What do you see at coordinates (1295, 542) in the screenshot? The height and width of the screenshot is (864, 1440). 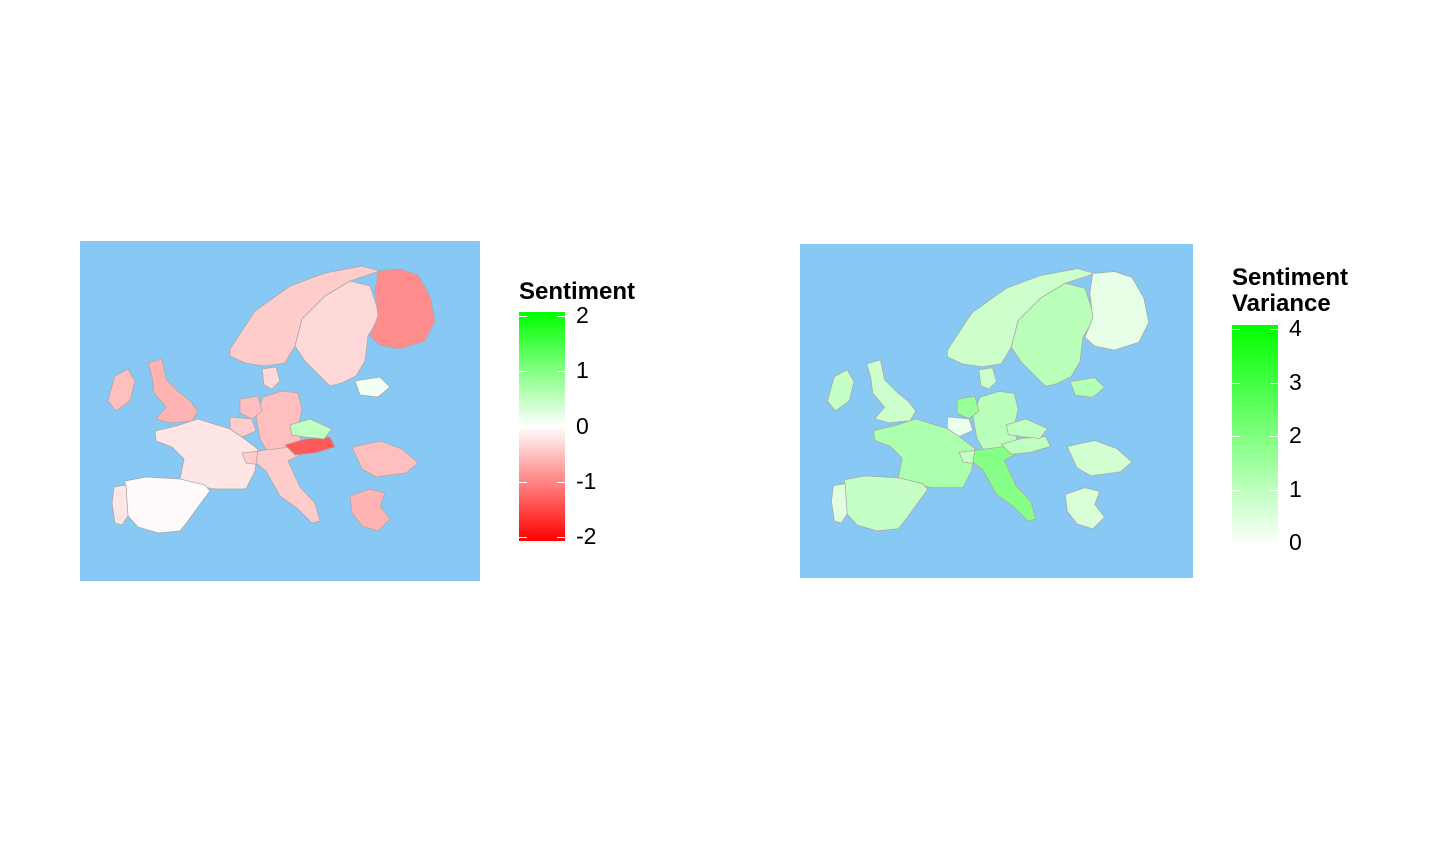 I see `variance-tick-label: 0` at bounding box center [1295, 542].